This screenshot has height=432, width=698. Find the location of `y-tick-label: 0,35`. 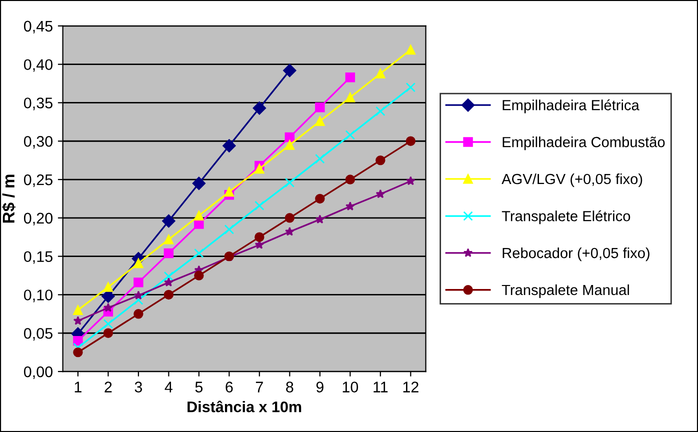

y-tick-label: 0,35 is located at coordinates (38, 104).